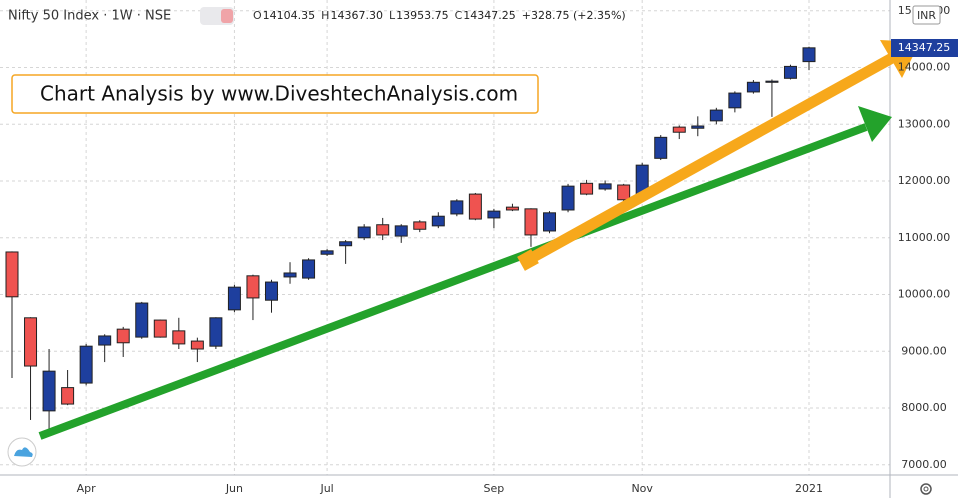 This screenshot has height=498, width=958. What do you see at coordinates (642, 488) in the screenshot?
I see `x-tick-label: Nov` at bounding box center [642, 488].